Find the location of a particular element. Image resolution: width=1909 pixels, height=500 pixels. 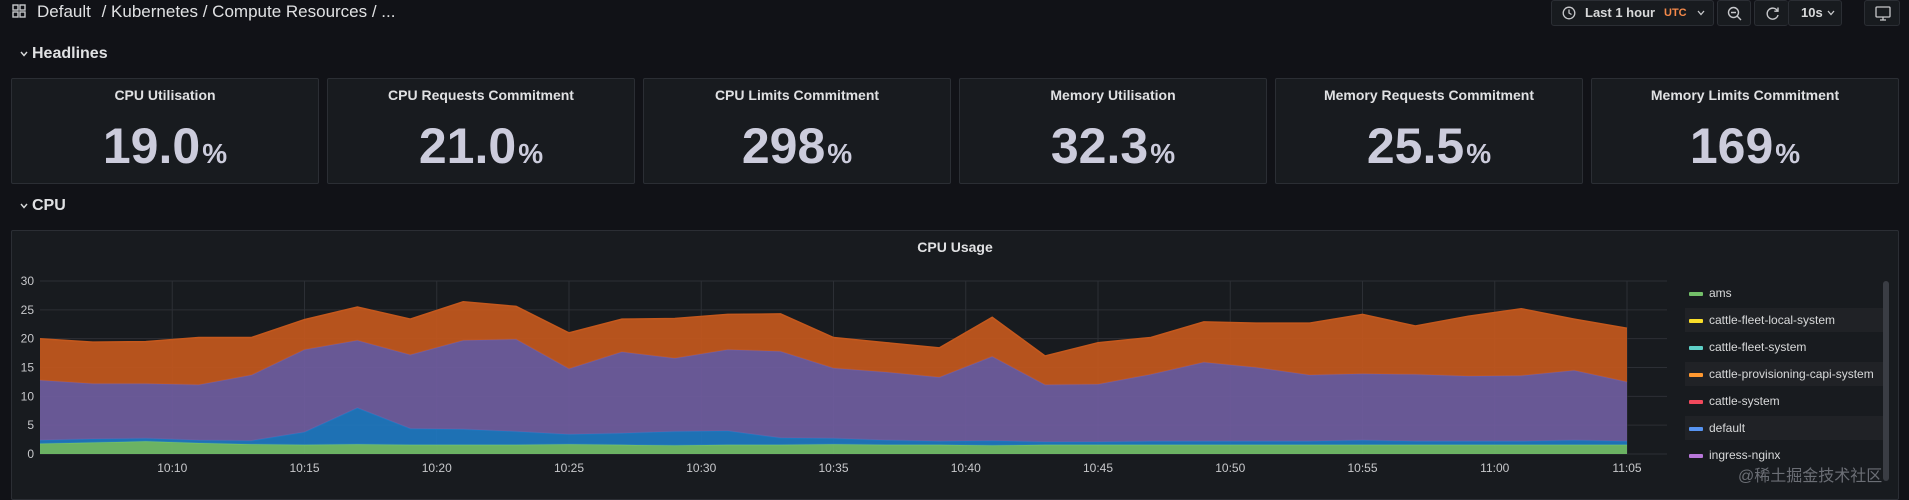

legend-item: cattle-provisioning-capi-system is located at coordinates (1785, 374).